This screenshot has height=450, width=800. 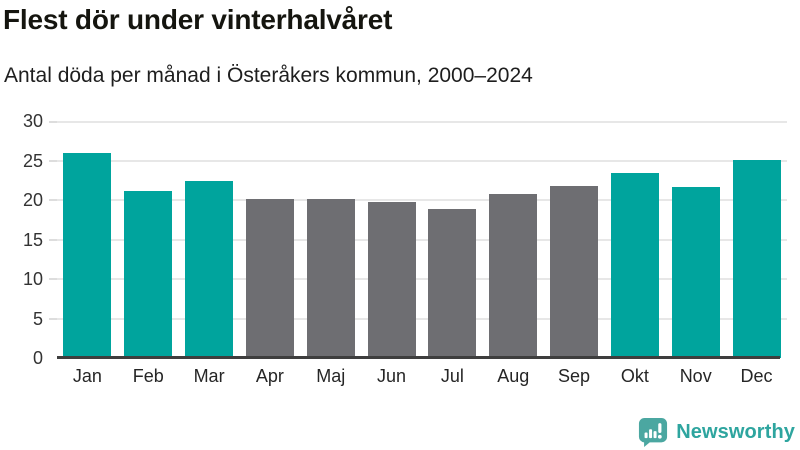 What do you see at coordinates (37, 318) in the screenshot?
I see `y-tick-label-5: 5` at bounding box center [37, 318].